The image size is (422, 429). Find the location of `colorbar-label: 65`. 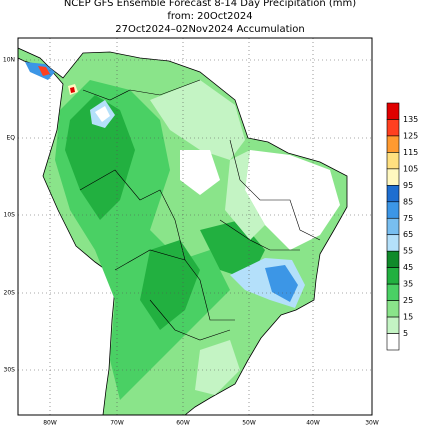

colorbar-label: 65 is located at coordinates (408, 234).